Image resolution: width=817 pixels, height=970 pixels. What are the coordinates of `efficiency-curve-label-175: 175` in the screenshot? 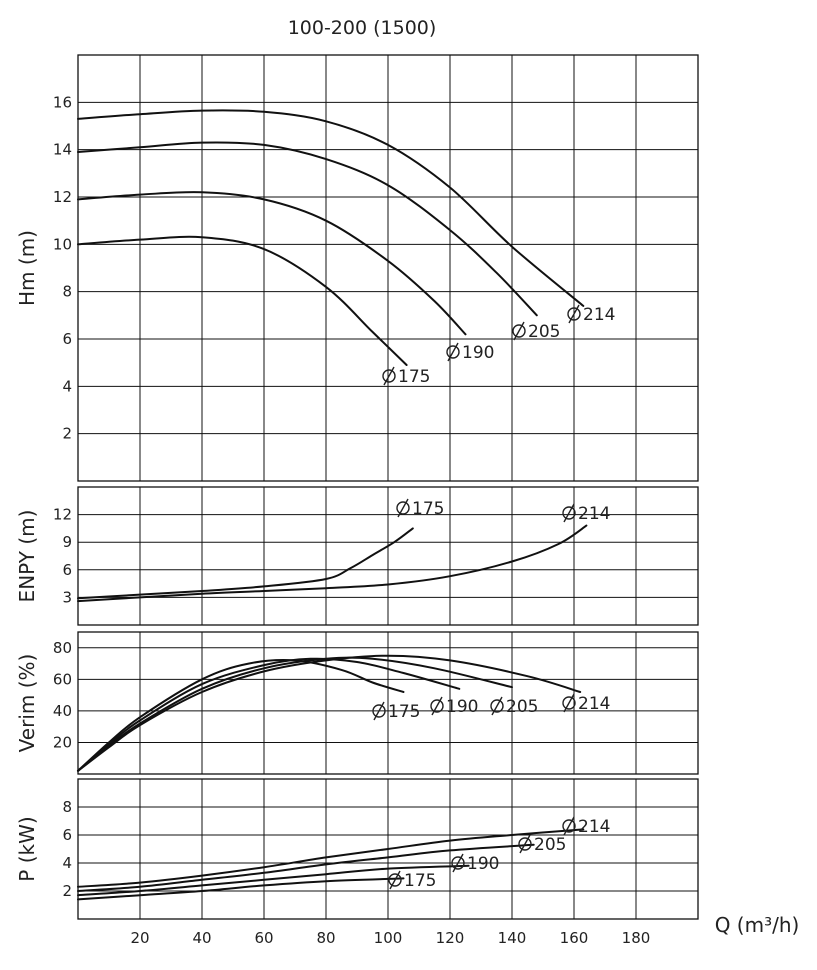 It's located at (404, 712).